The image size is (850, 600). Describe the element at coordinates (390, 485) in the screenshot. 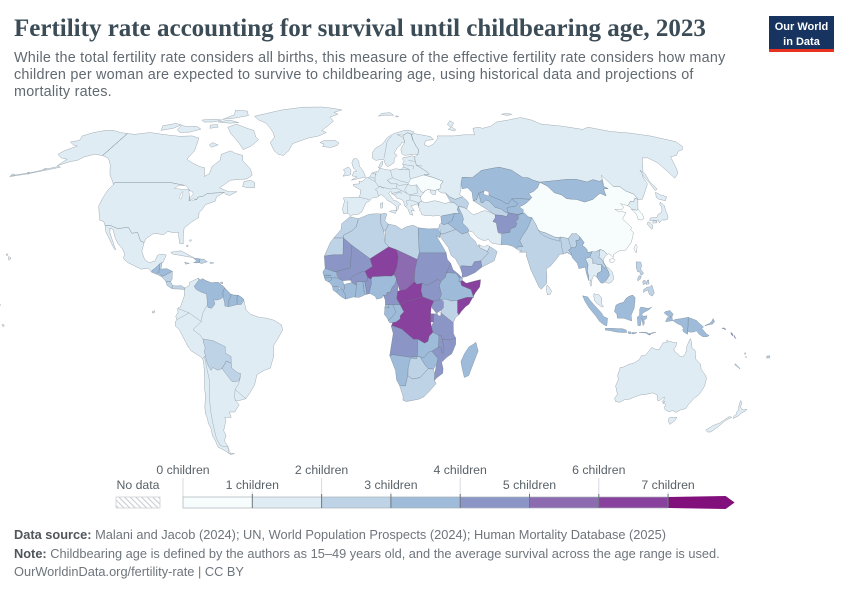

I see `svg-text: 3 children` at that location.